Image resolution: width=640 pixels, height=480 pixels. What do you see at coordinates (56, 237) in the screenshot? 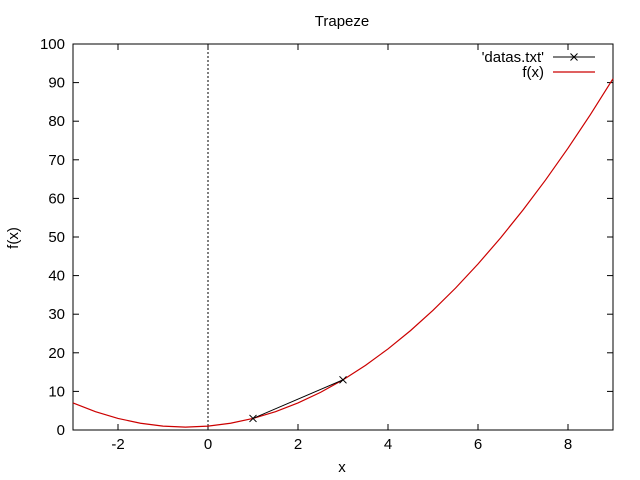
I see `y-tick-label: 50` at bounding box center [56, 237].